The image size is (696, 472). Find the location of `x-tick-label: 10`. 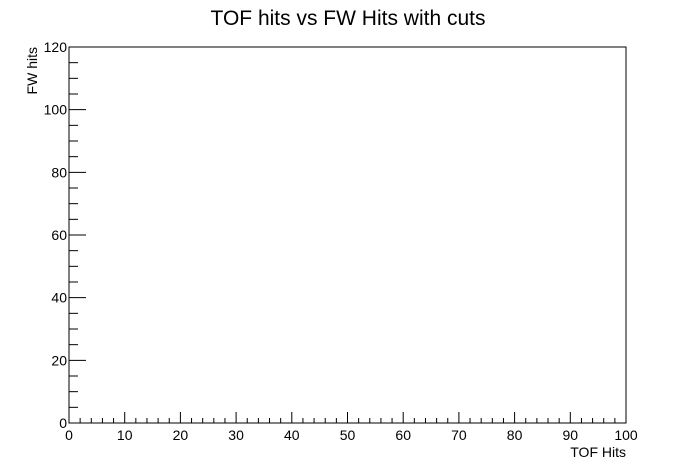

x-tick-label: 10 is located at coordinates (125, 435).